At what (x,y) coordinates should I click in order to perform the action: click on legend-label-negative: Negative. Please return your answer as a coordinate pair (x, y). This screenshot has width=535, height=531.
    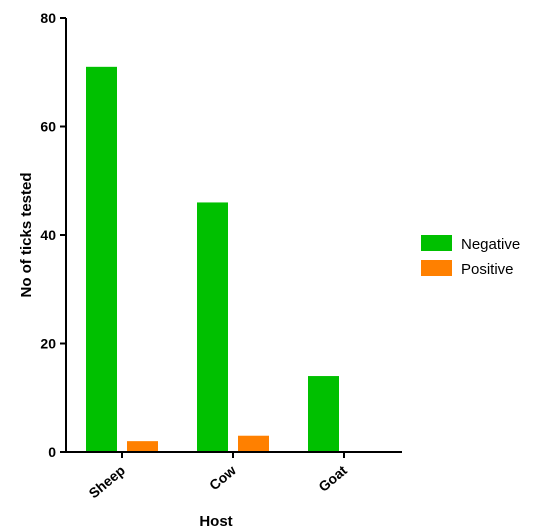
    Looking at the image, I should click on (490, 244).